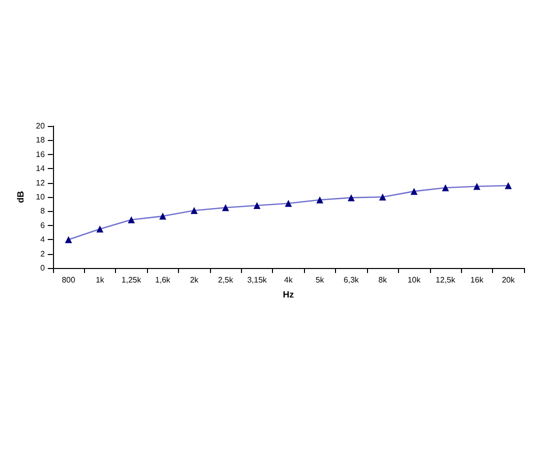 The height and width of the screenshot is (450, 550). I want to click on y-tick-label: 18, so click(41, 140).